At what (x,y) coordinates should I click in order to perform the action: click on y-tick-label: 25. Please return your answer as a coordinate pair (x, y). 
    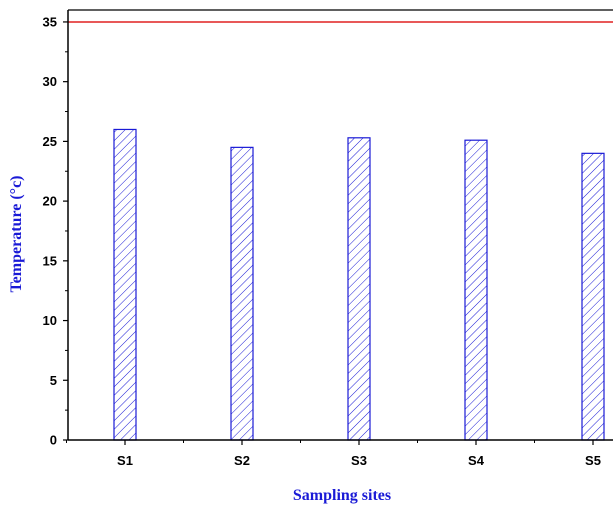
    Looking at the image, I should click on (50, 141).